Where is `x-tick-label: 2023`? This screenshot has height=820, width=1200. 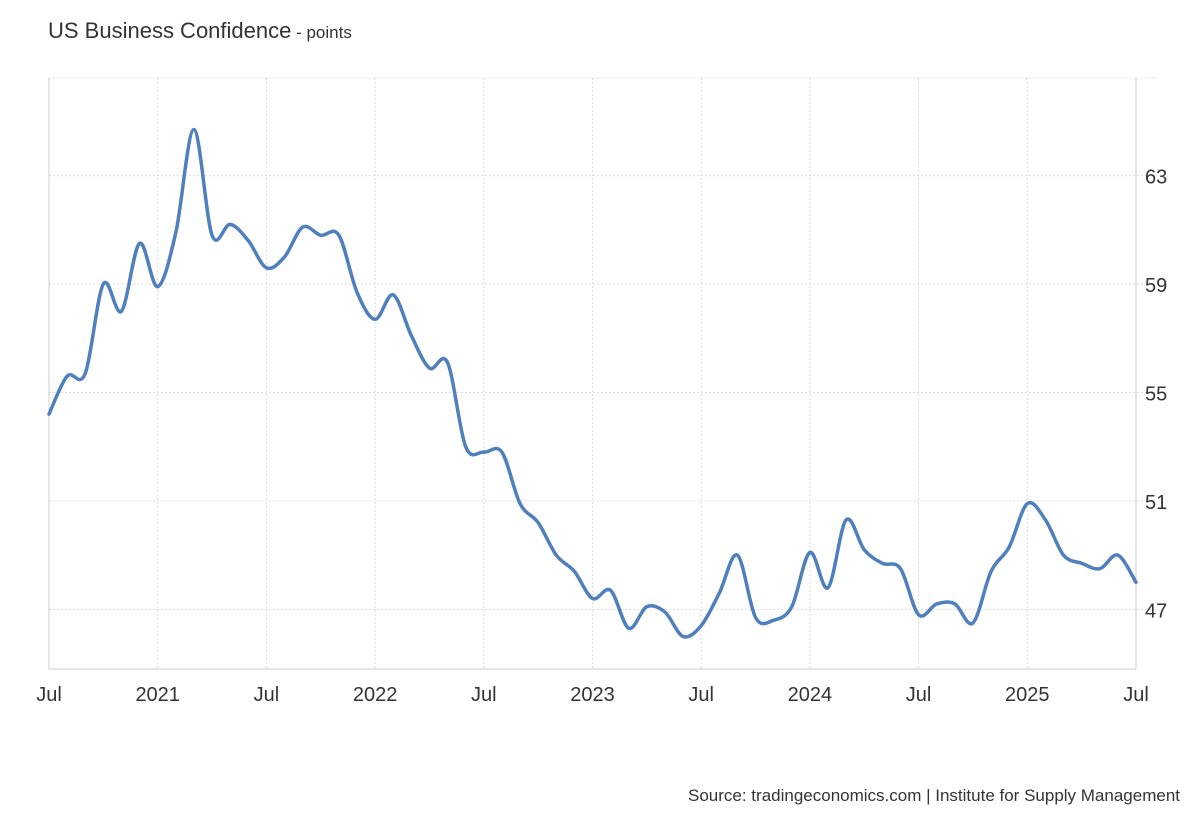
x-tick-label: 2023 is located at coordinates (592, 695).